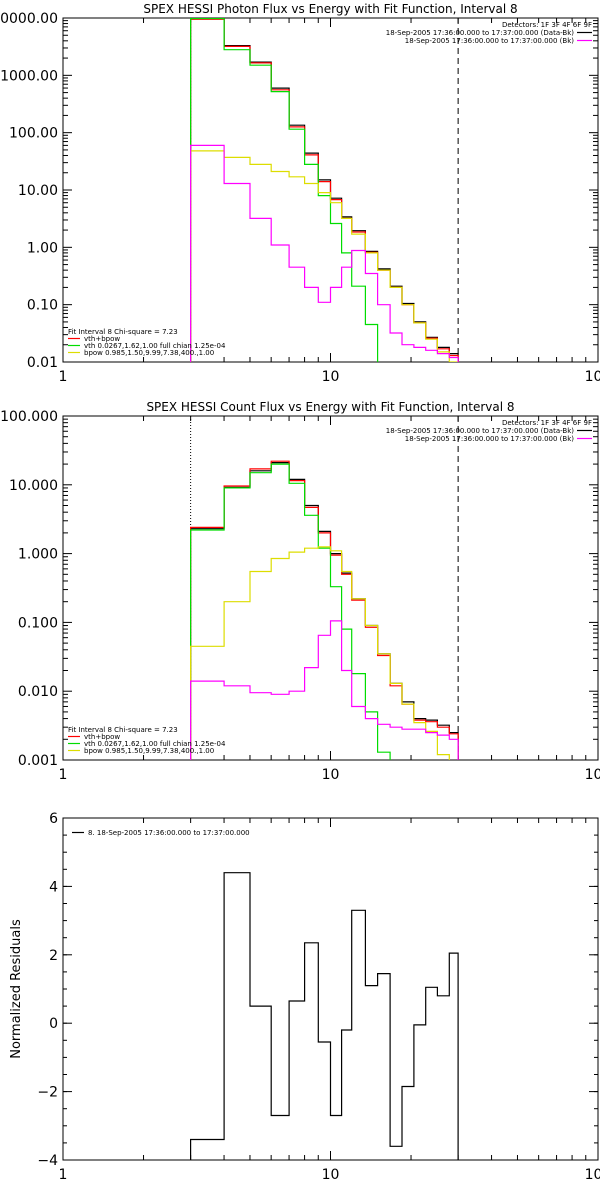  I want to click on y-tick-label: 0.001, so click(38, 761).